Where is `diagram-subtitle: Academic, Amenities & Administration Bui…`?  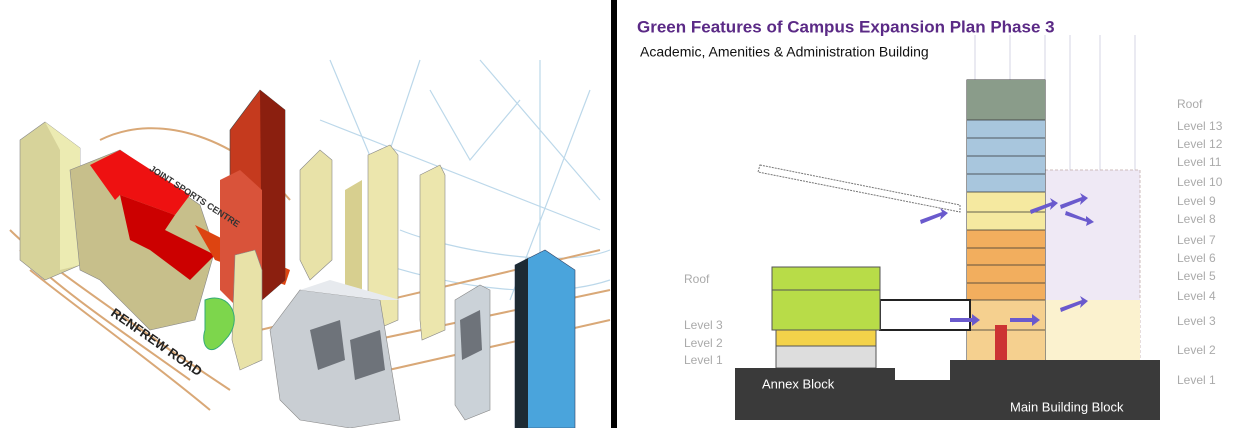
diagram-subtitle: Academic, Amenities & Administration Bui… is located at coordinates (784, 52).